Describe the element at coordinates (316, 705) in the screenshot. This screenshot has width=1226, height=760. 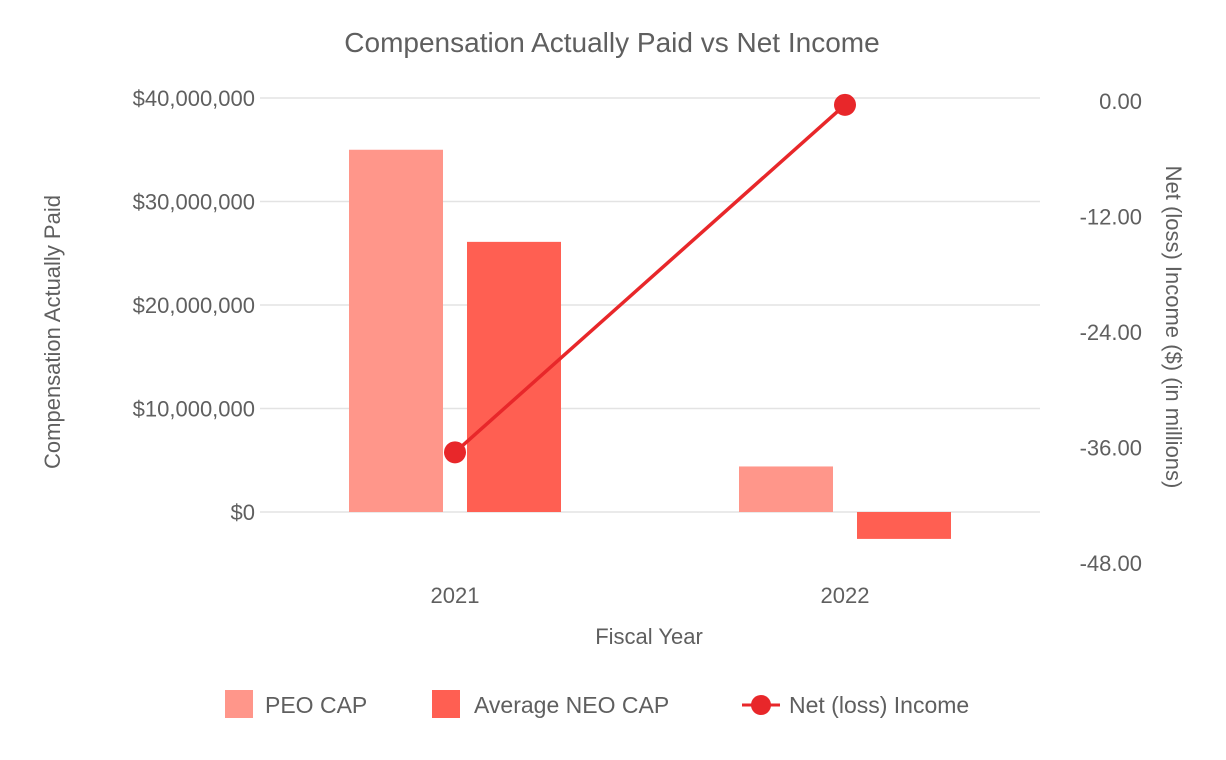
I see `legend-label-peo-cap: PEO CAP` at that location.